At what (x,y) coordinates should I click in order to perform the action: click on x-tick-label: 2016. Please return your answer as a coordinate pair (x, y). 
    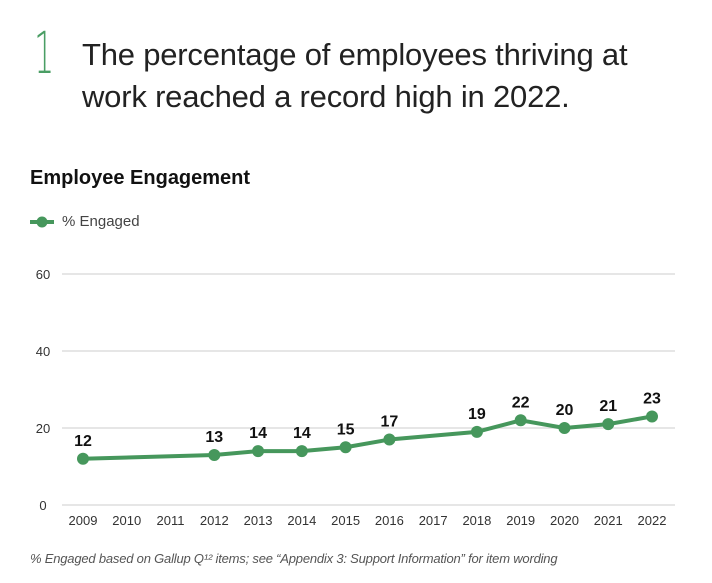
    Looking at the image, I should click on (389, 520).